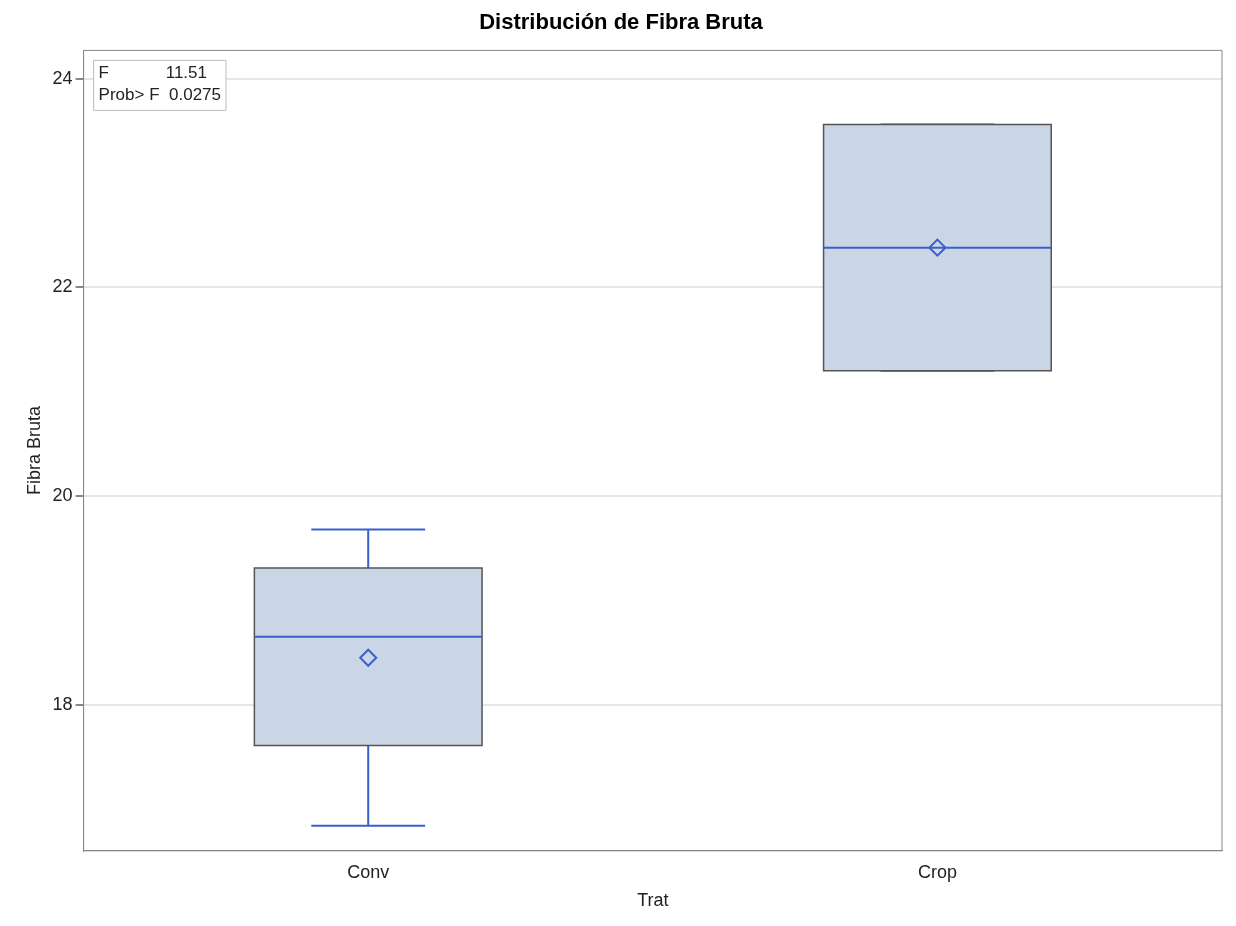 Image resolution: width=1236 pixels, height=926 pixels. Describe the element at coordinates (368, 871) in the screenshot. I see `x-tick-label: Conv` at that location.